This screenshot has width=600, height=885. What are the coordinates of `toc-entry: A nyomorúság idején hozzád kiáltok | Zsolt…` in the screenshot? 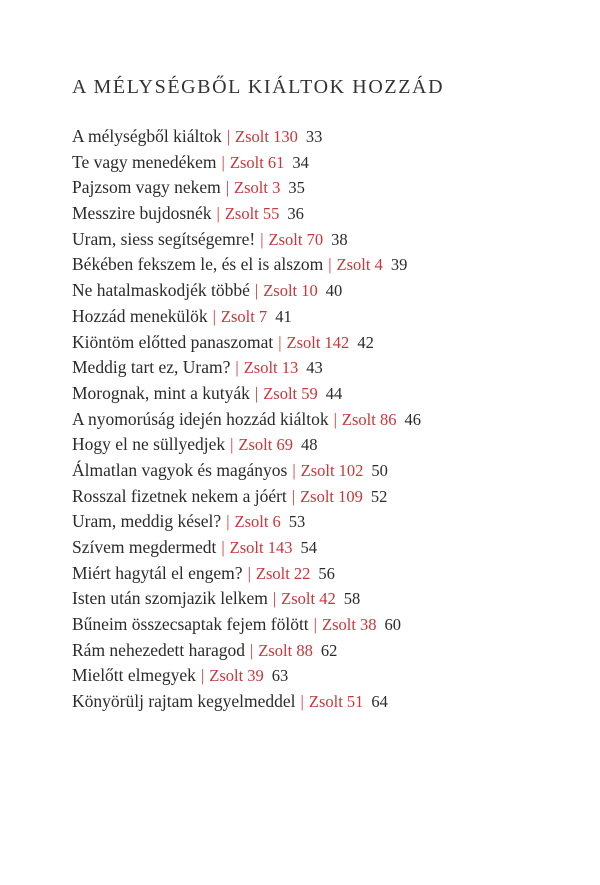 It's located at (246, 419).